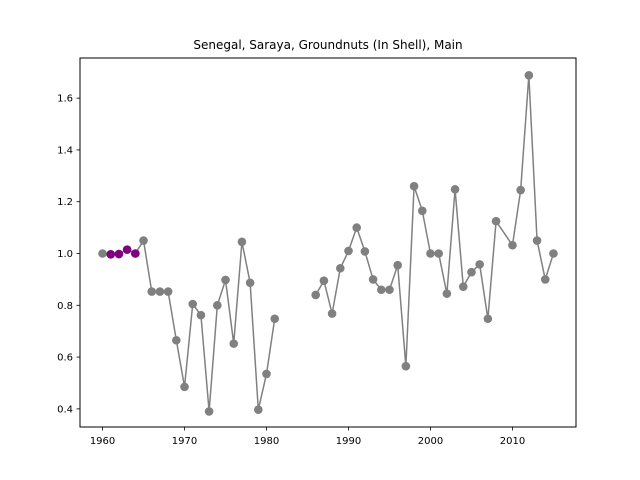 The width and height of the screenshot is (640, 480). What do you see at coordinates (430, 441) in the screenshot?
I see `x-tick-label: 2000` at bounding box center [430, 441].